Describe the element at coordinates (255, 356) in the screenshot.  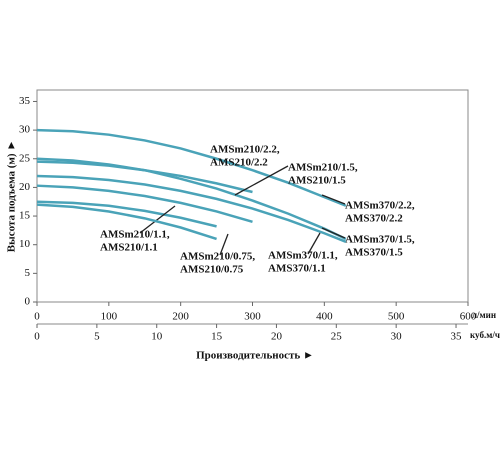
I see `x-axis-label: Производительность ►` at that location.